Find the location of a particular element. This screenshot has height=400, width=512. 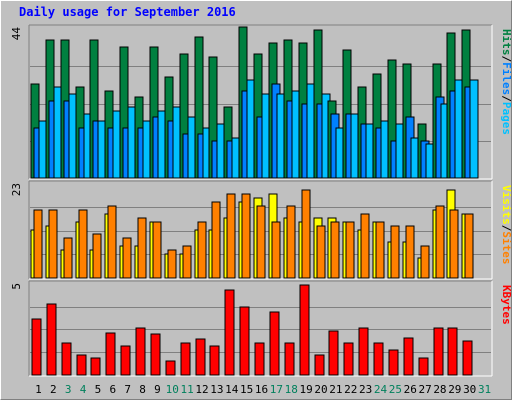

legend-hits: Hits is located at coordinates (505, 42).